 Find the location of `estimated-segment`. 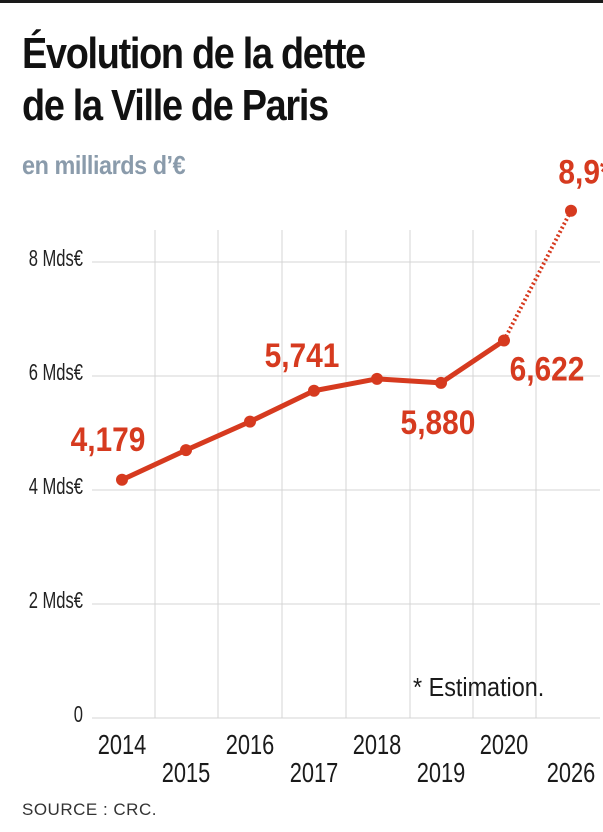

estimated-segment is located at coordinates (537, 275).